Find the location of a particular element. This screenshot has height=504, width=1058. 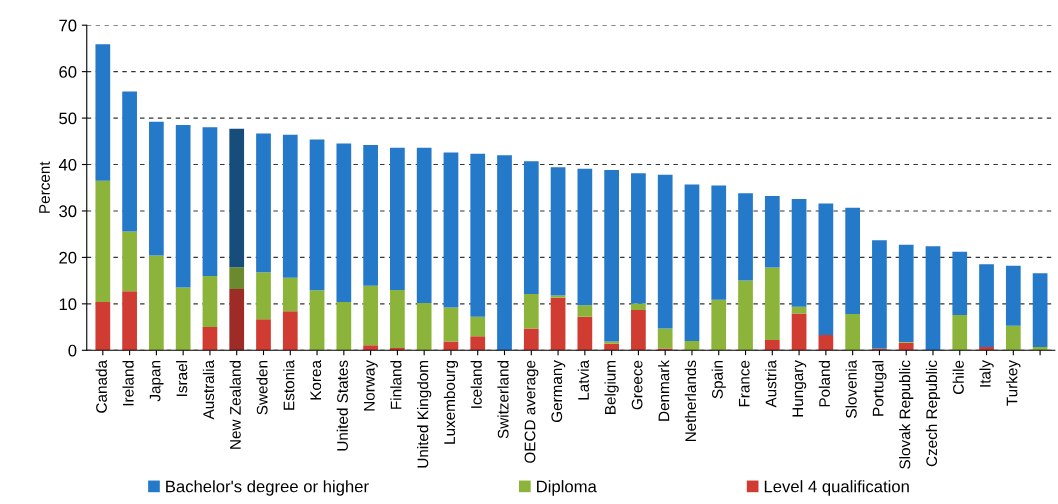

x-tick-label: Slovenia is located at coordinates (851, 389).